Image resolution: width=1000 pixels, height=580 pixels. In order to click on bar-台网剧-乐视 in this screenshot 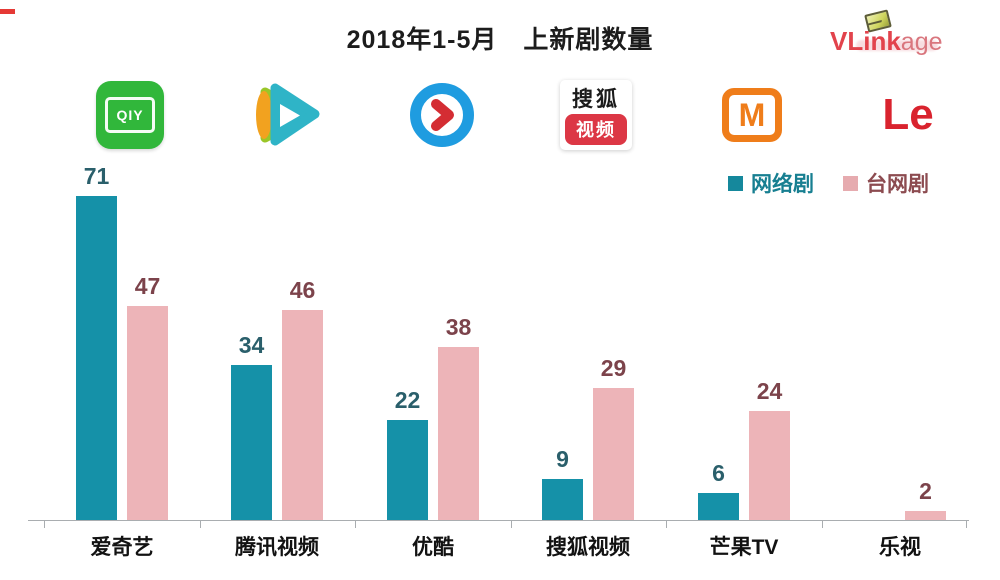, I will do `click(925, 515)`.